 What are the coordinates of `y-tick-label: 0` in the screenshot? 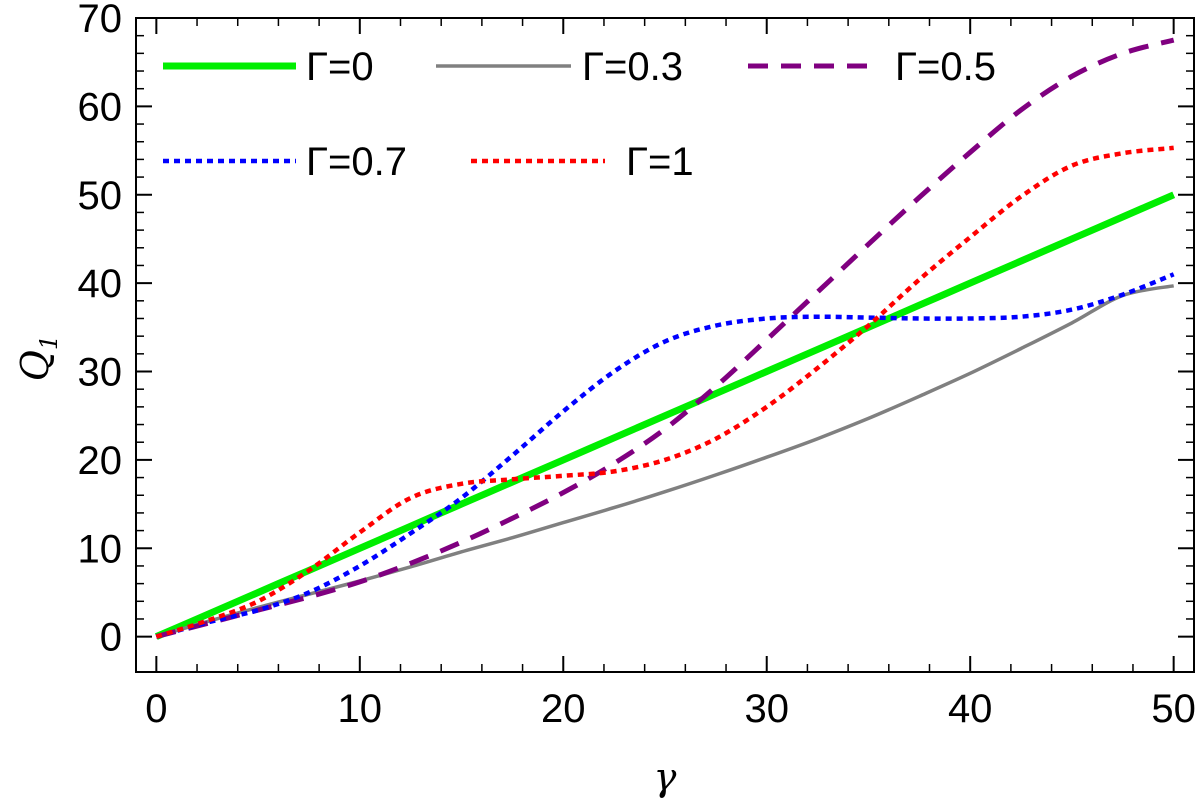 It's located at (111, 638).